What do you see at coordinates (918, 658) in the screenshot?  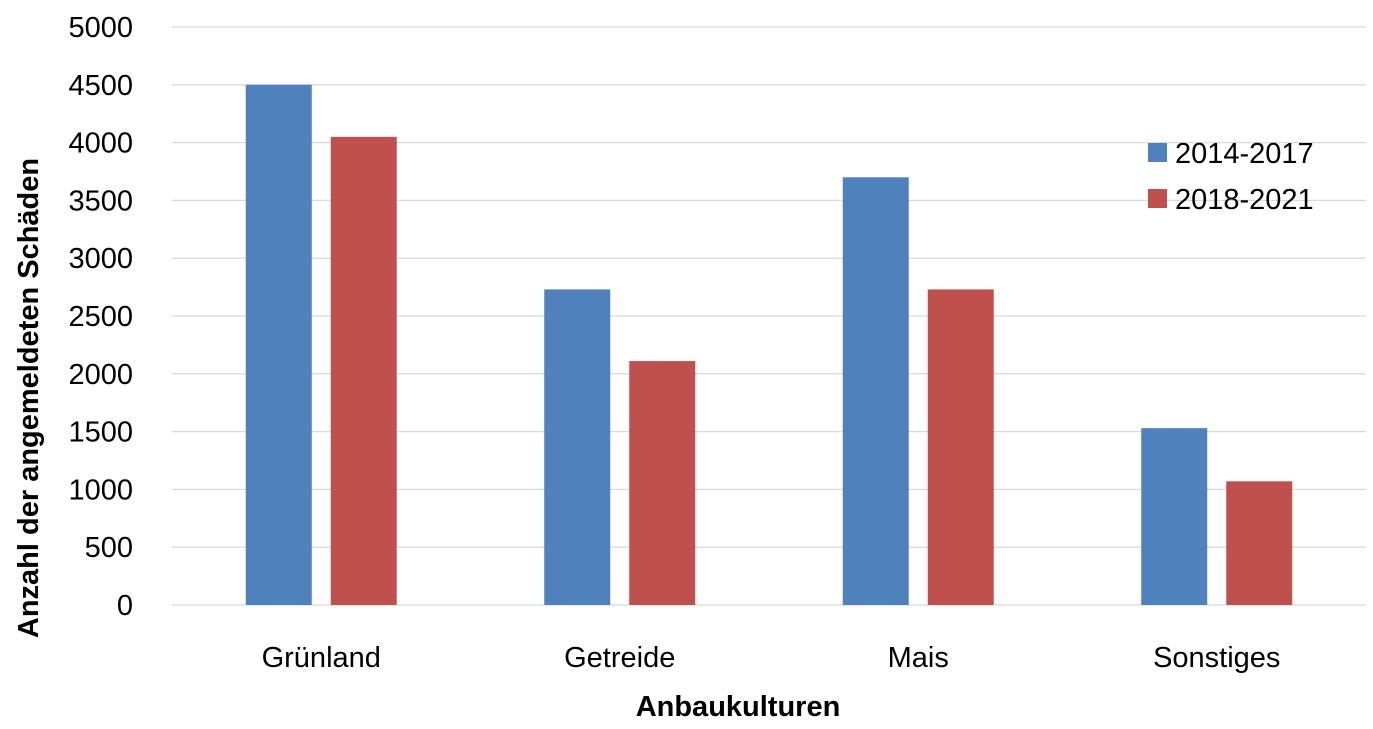 I see `x-category-label: Mais` at bounding box center [918, 658].